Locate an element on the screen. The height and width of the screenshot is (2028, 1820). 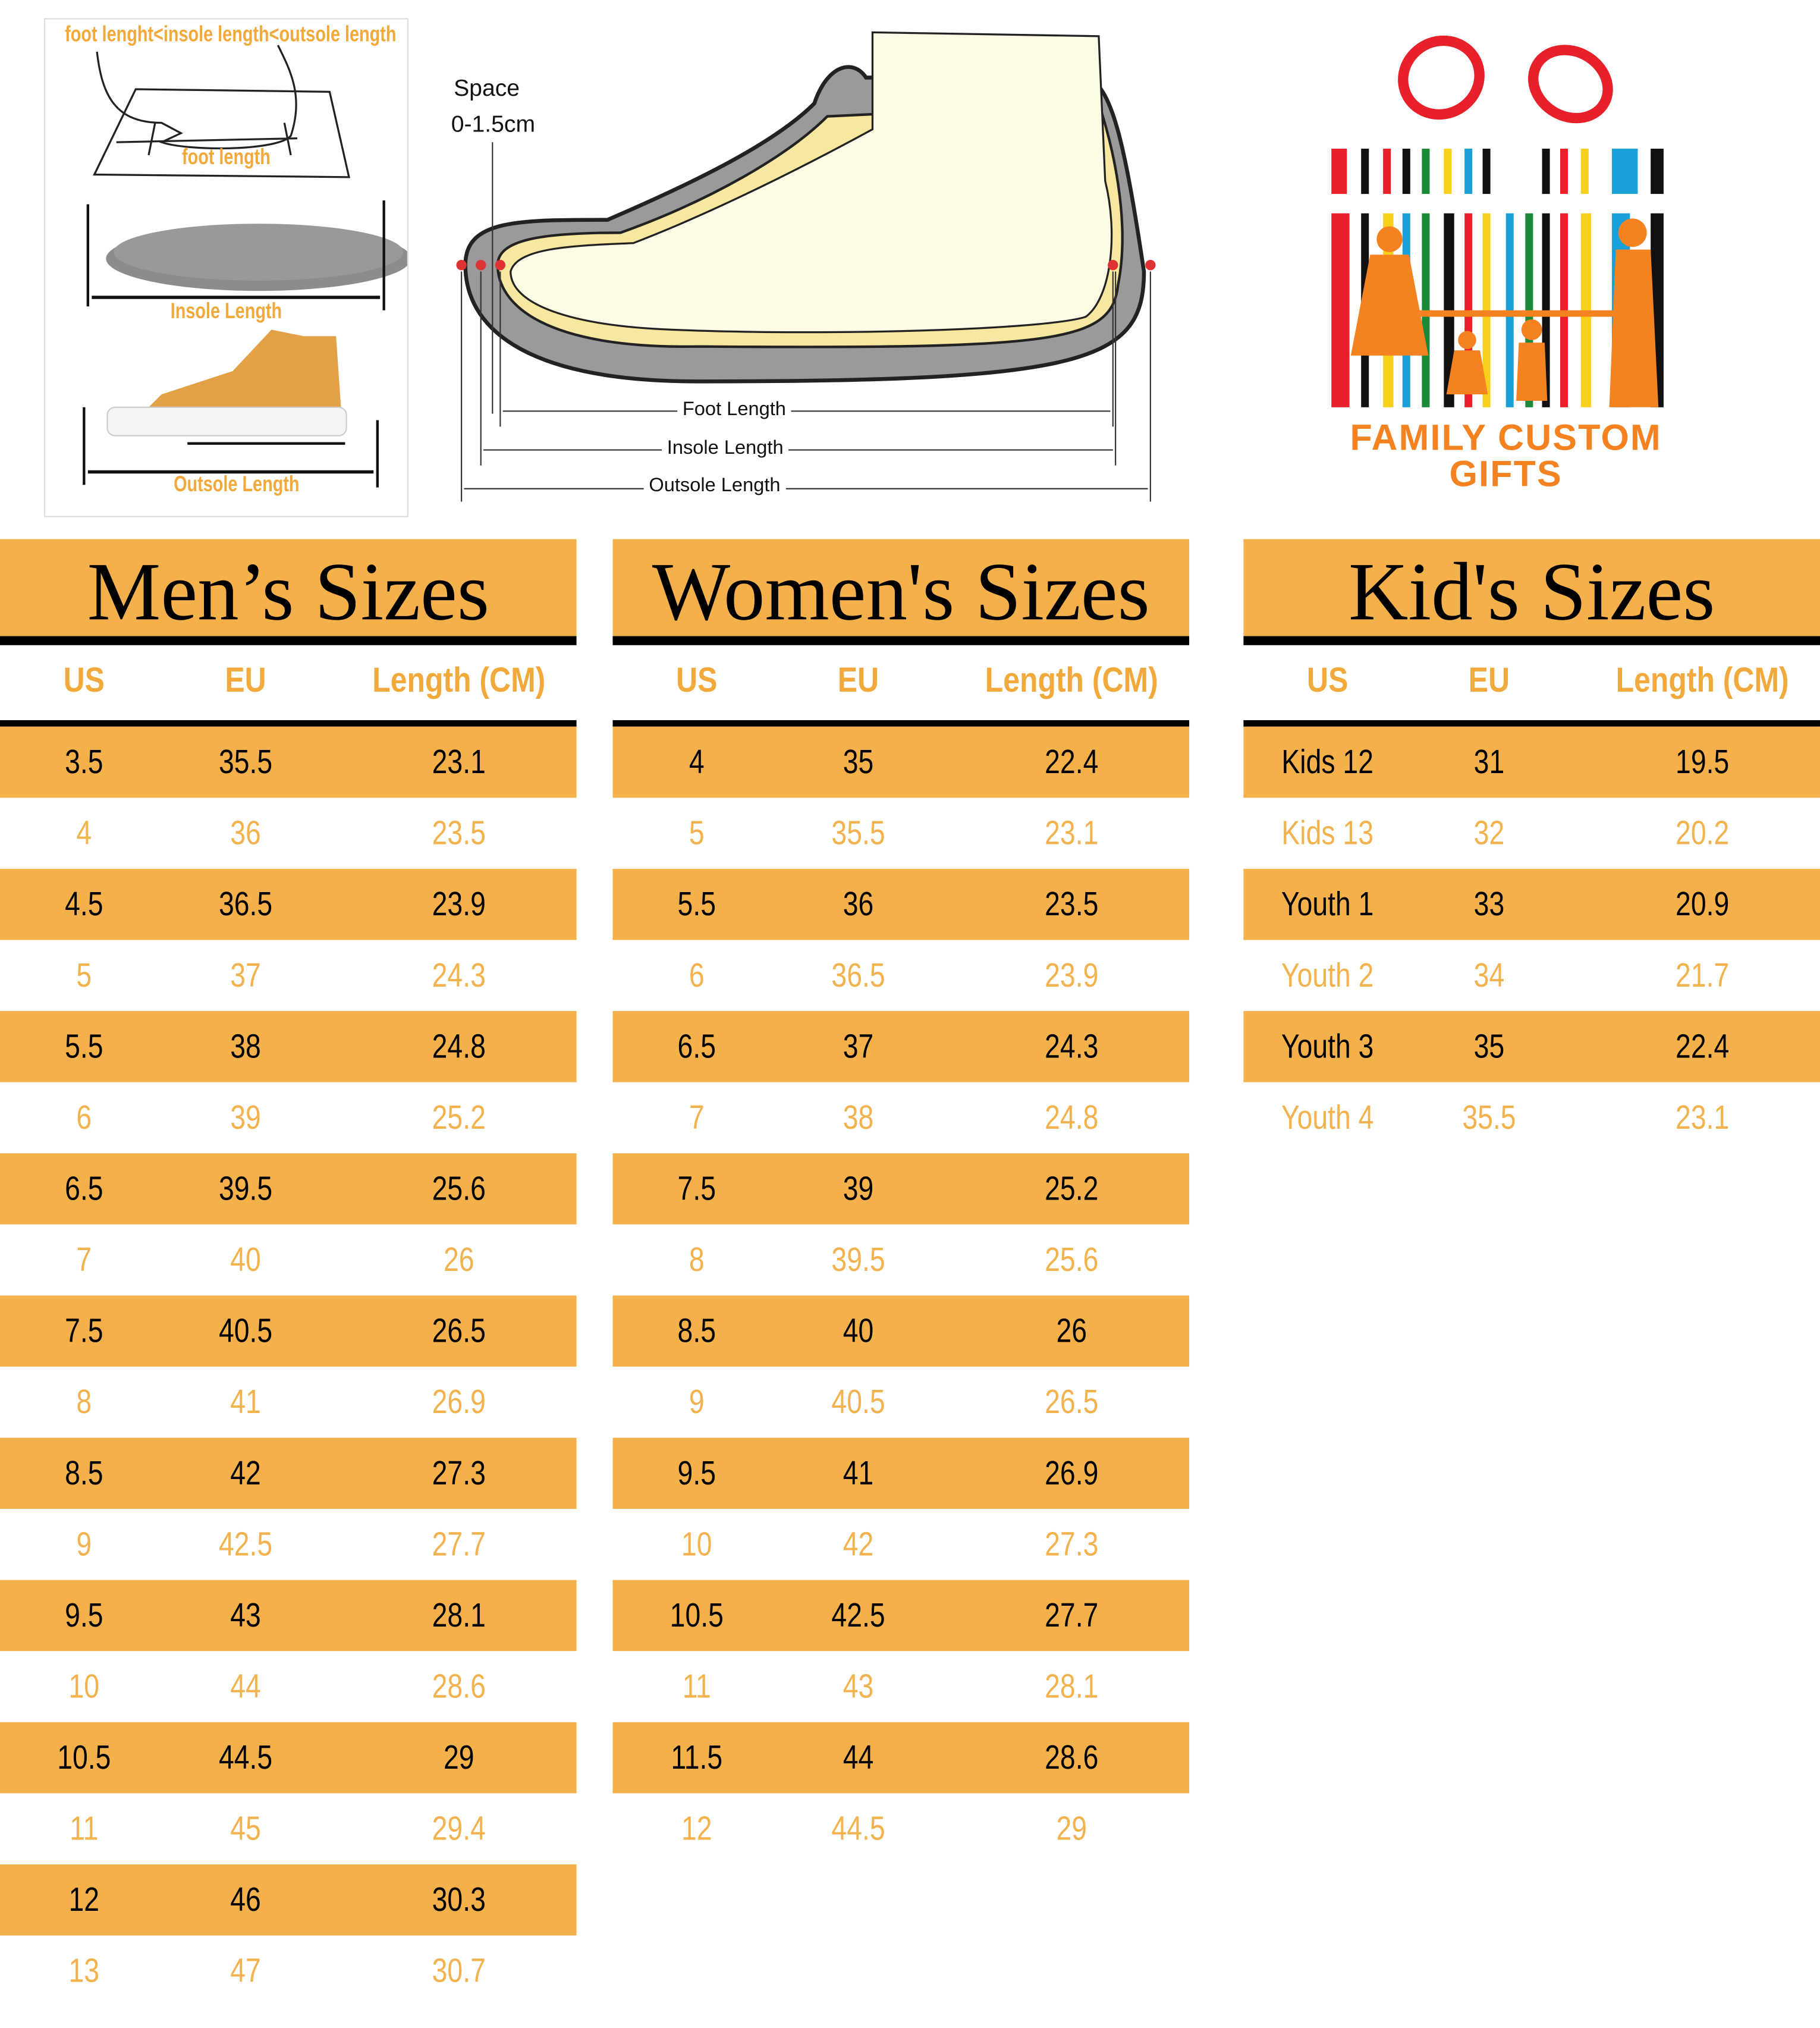
table-cell: Kids 12 is located at coordinates (1327, 762).